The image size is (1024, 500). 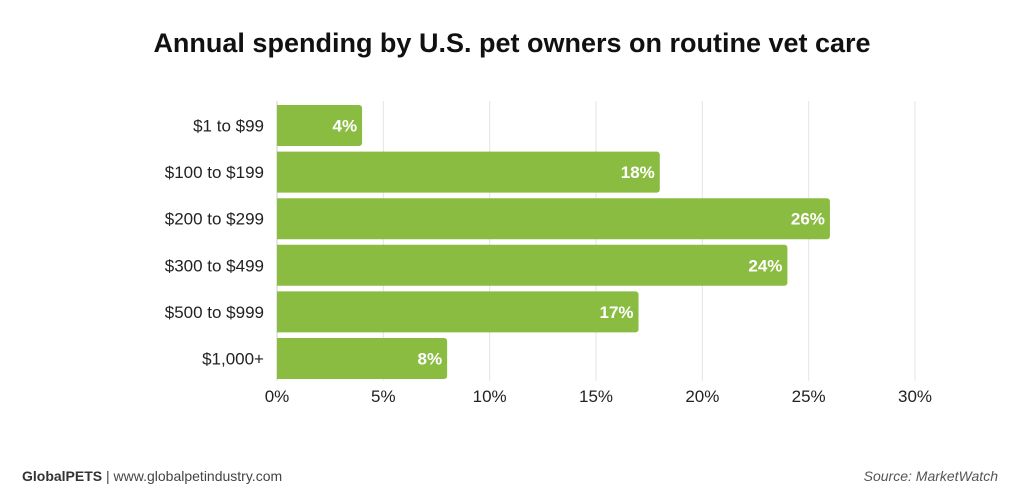 I want to click on y-category-label: $1 to $99, so click(x=228, y=126).